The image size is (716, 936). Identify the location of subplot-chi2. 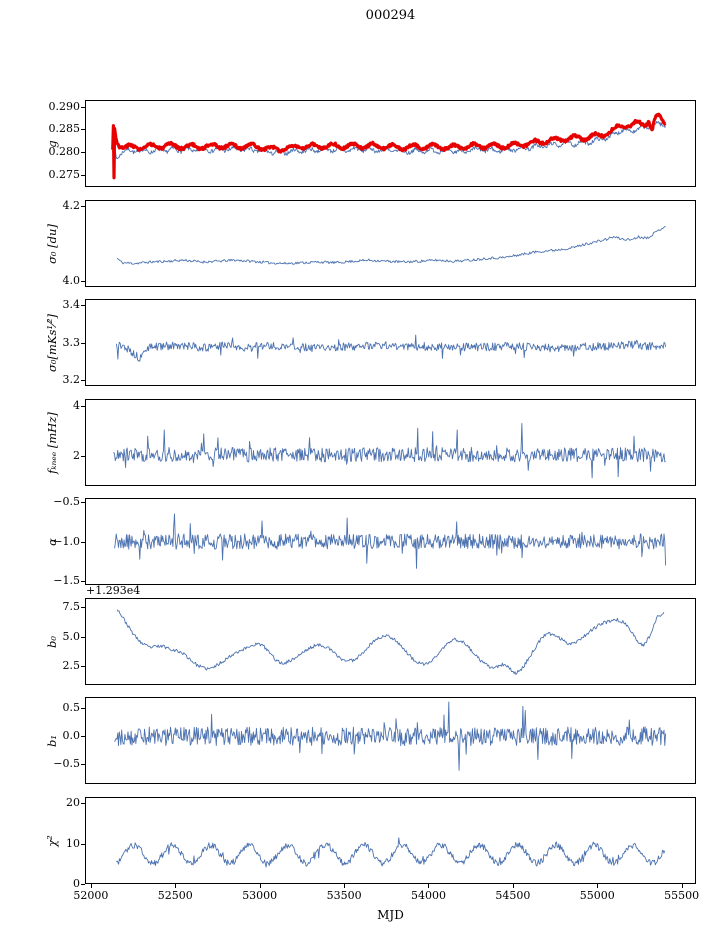
(390, 840).